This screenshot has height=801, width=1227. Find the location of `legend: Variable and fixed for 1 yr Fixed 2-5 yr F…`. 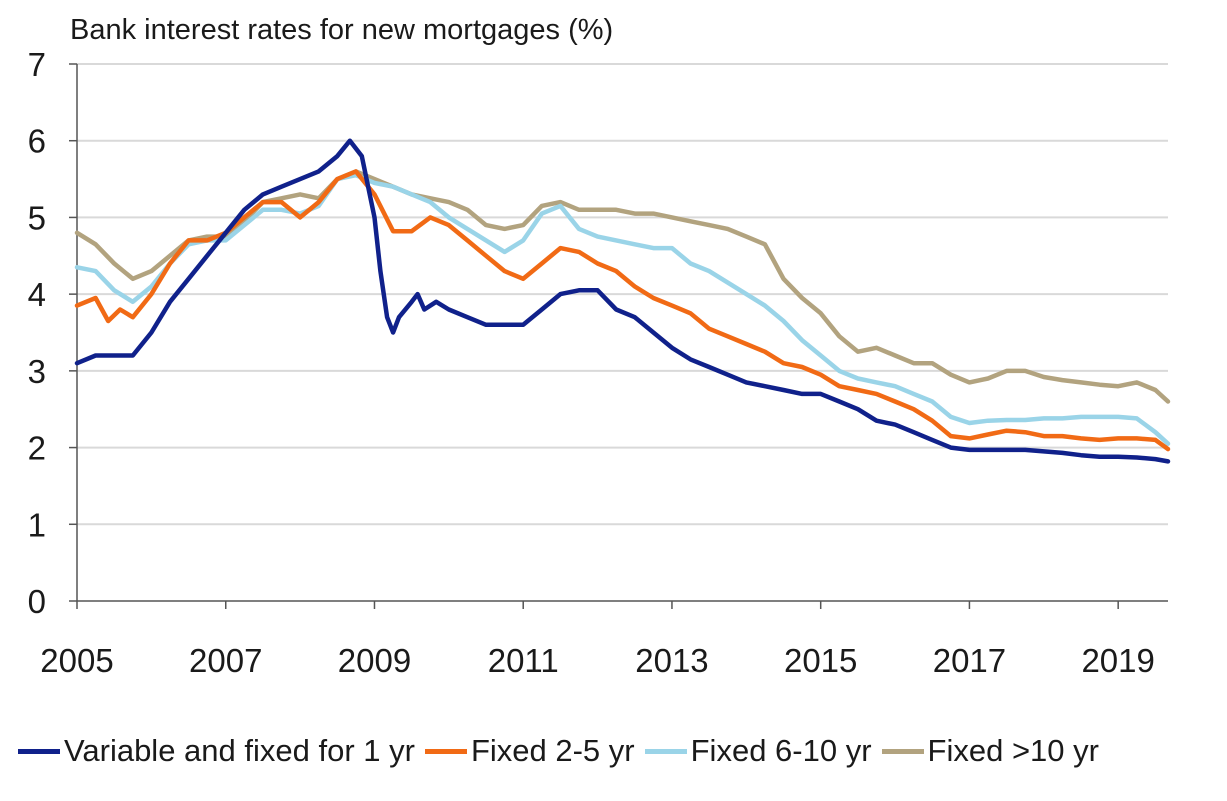

legend: Variable and fixed for 1 yr Fixed 2-5 yr F… is located at coordinates (563, 751).